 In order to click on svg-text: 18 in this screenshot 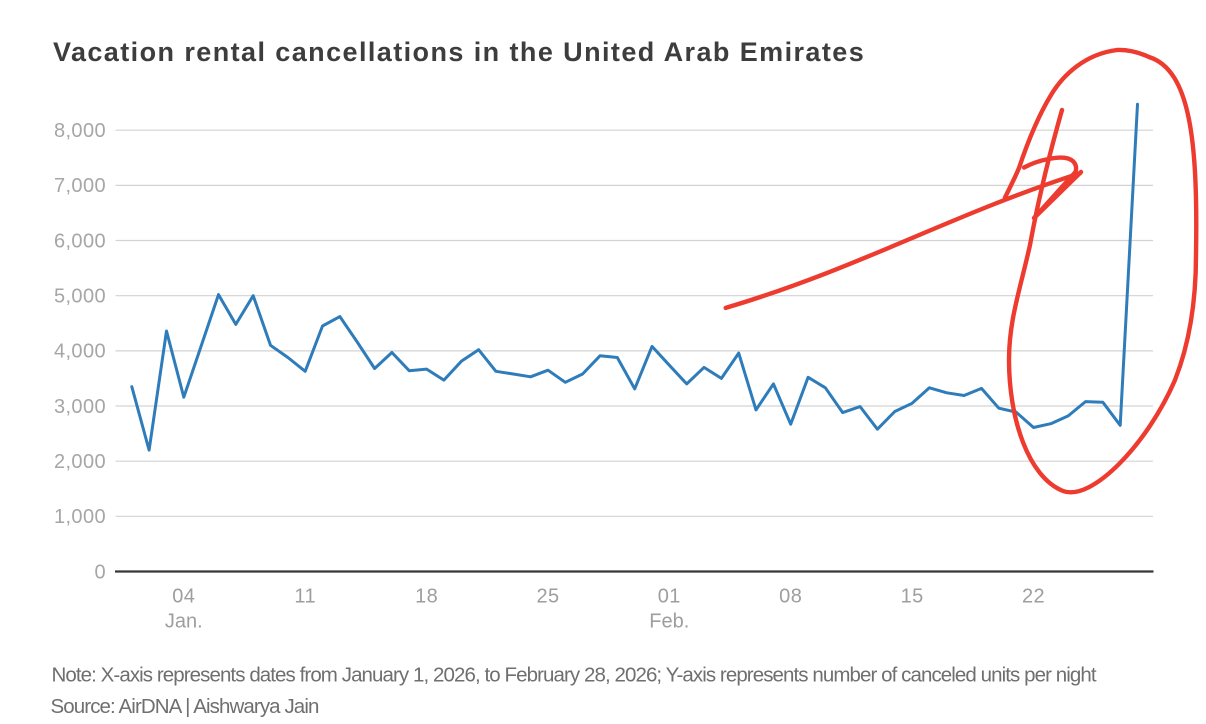, I will do `click(426, 596)`.